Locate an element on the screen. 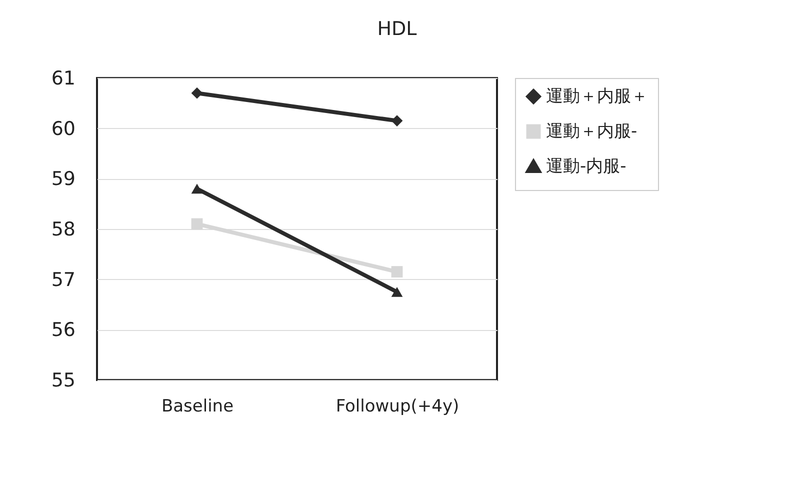 The image size is (804, 486). y-tick-label: 59 is located at coordinates (63, 179).